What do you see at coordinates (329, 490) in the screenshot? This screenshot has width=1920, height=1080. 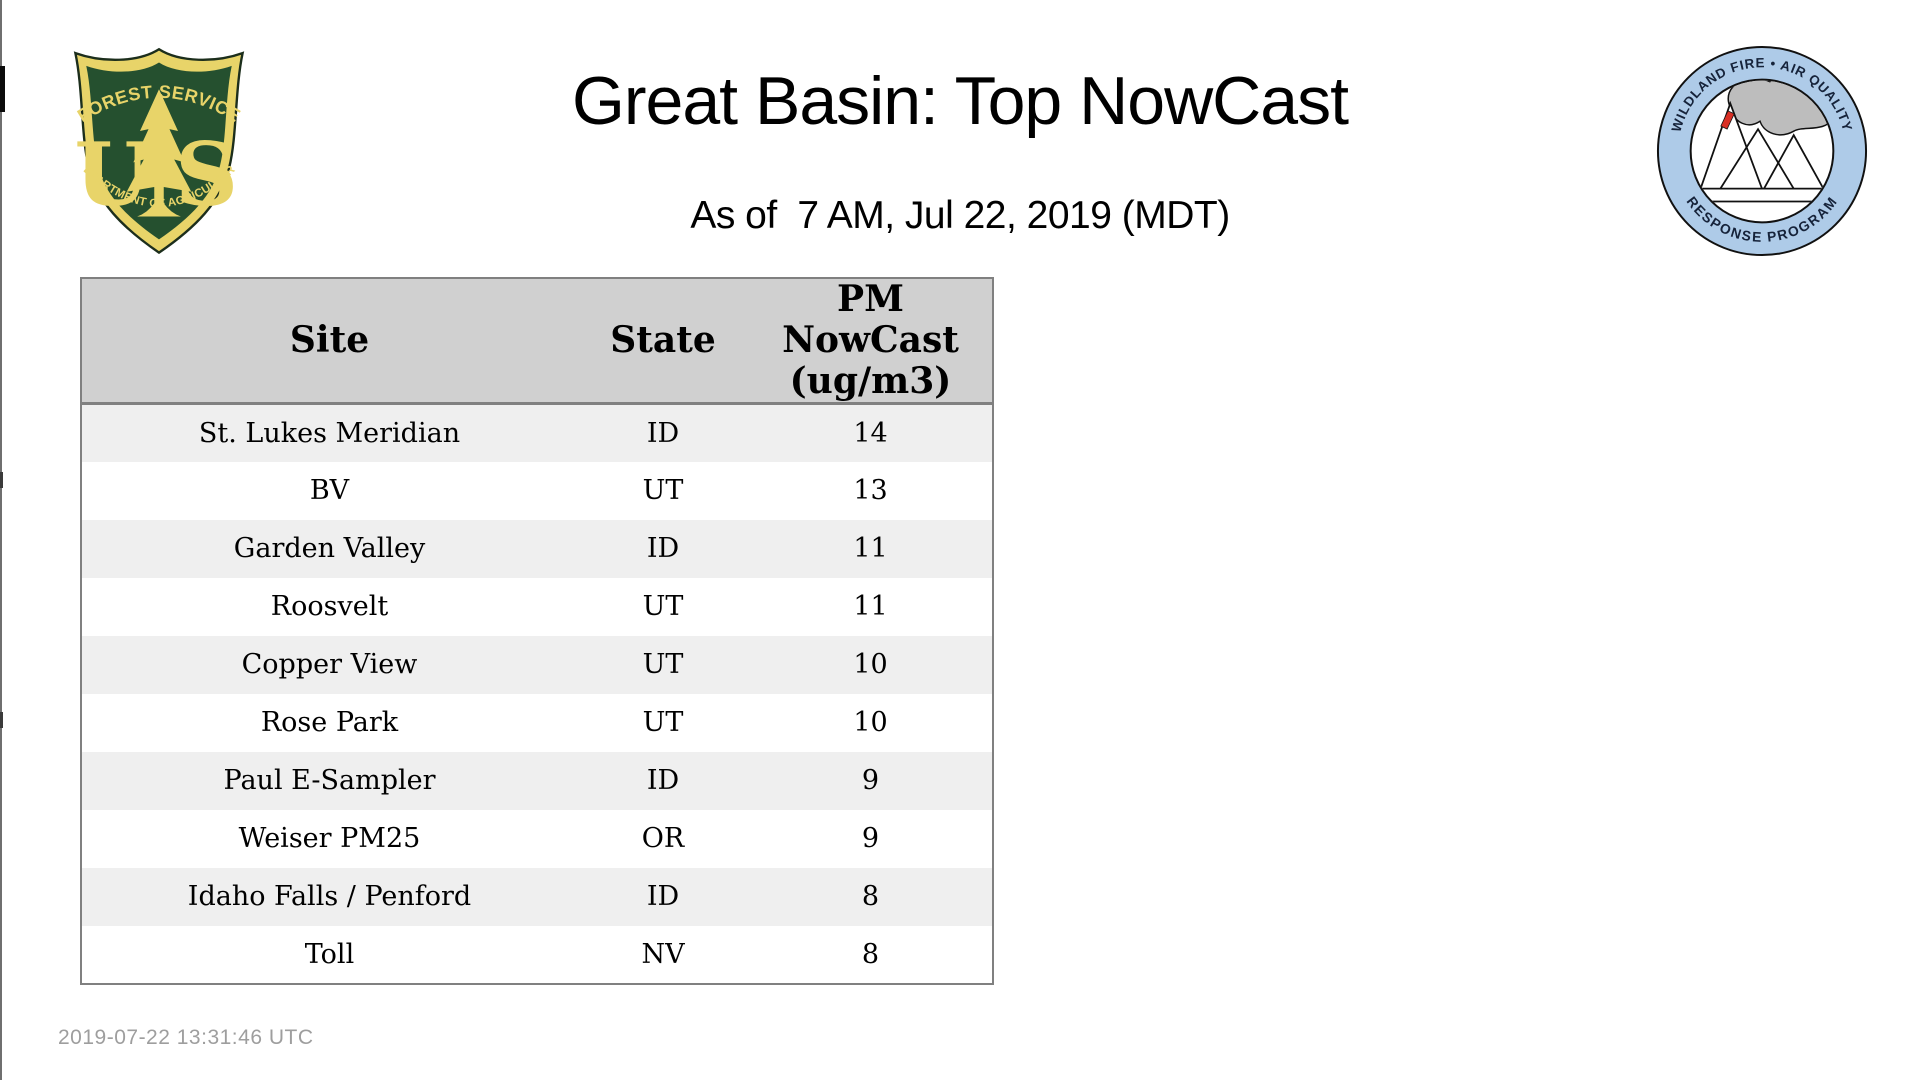 I see `site-cell: BV` at bounding box center [329, 490].